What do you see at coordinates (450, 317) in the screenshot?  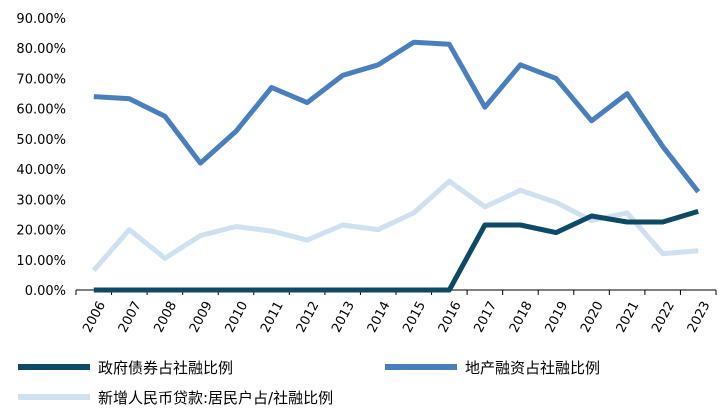 I see `x-tick-label: 2016` at bounding box center [450, 317].